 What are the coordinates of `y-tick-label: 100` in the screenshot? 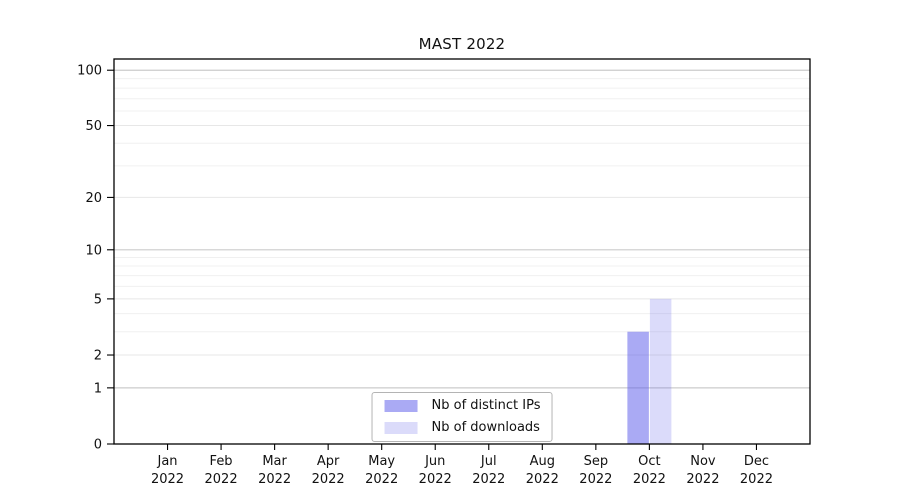 It's located at (89, 71).